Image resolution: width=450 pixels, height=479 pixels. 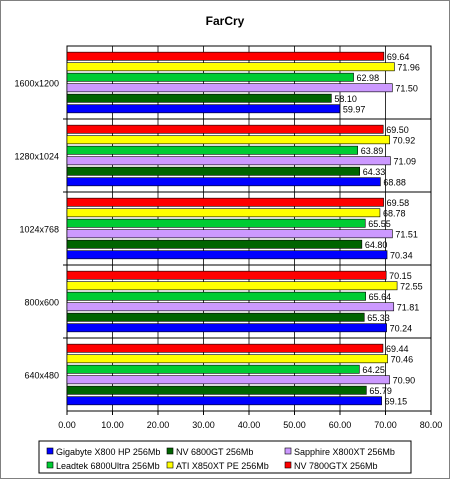 What do you see at coordinates (401, 328) in the screenshot?
I see `data-label: 70.24` at bounding box center [401, 328].